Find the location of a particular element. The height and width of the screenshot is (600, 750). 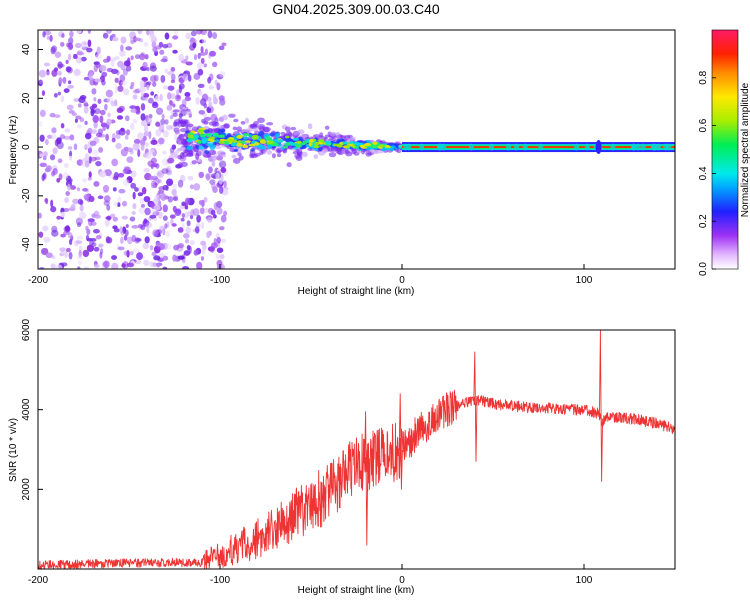

y-tick-label: 4000 is located at coordinates (26, 409).